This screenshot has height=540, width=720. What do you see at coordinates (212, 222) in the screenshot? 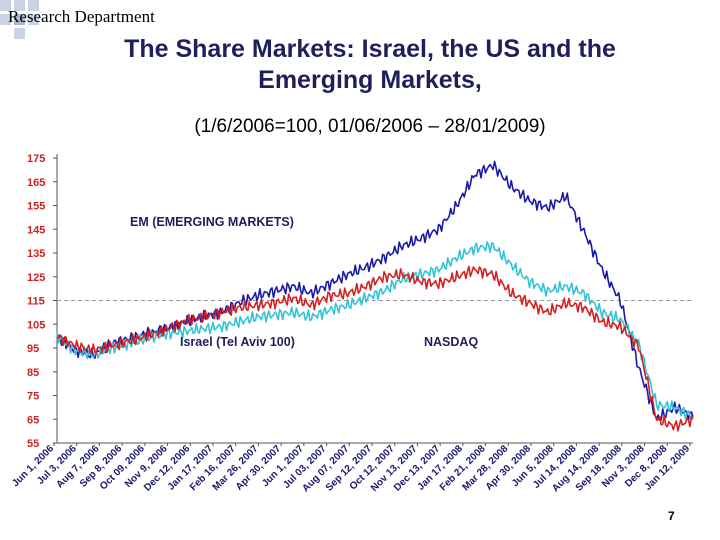
I see `chart-annotation: EM (EMERGING MARKETS)` at bounding box center [212, 222].